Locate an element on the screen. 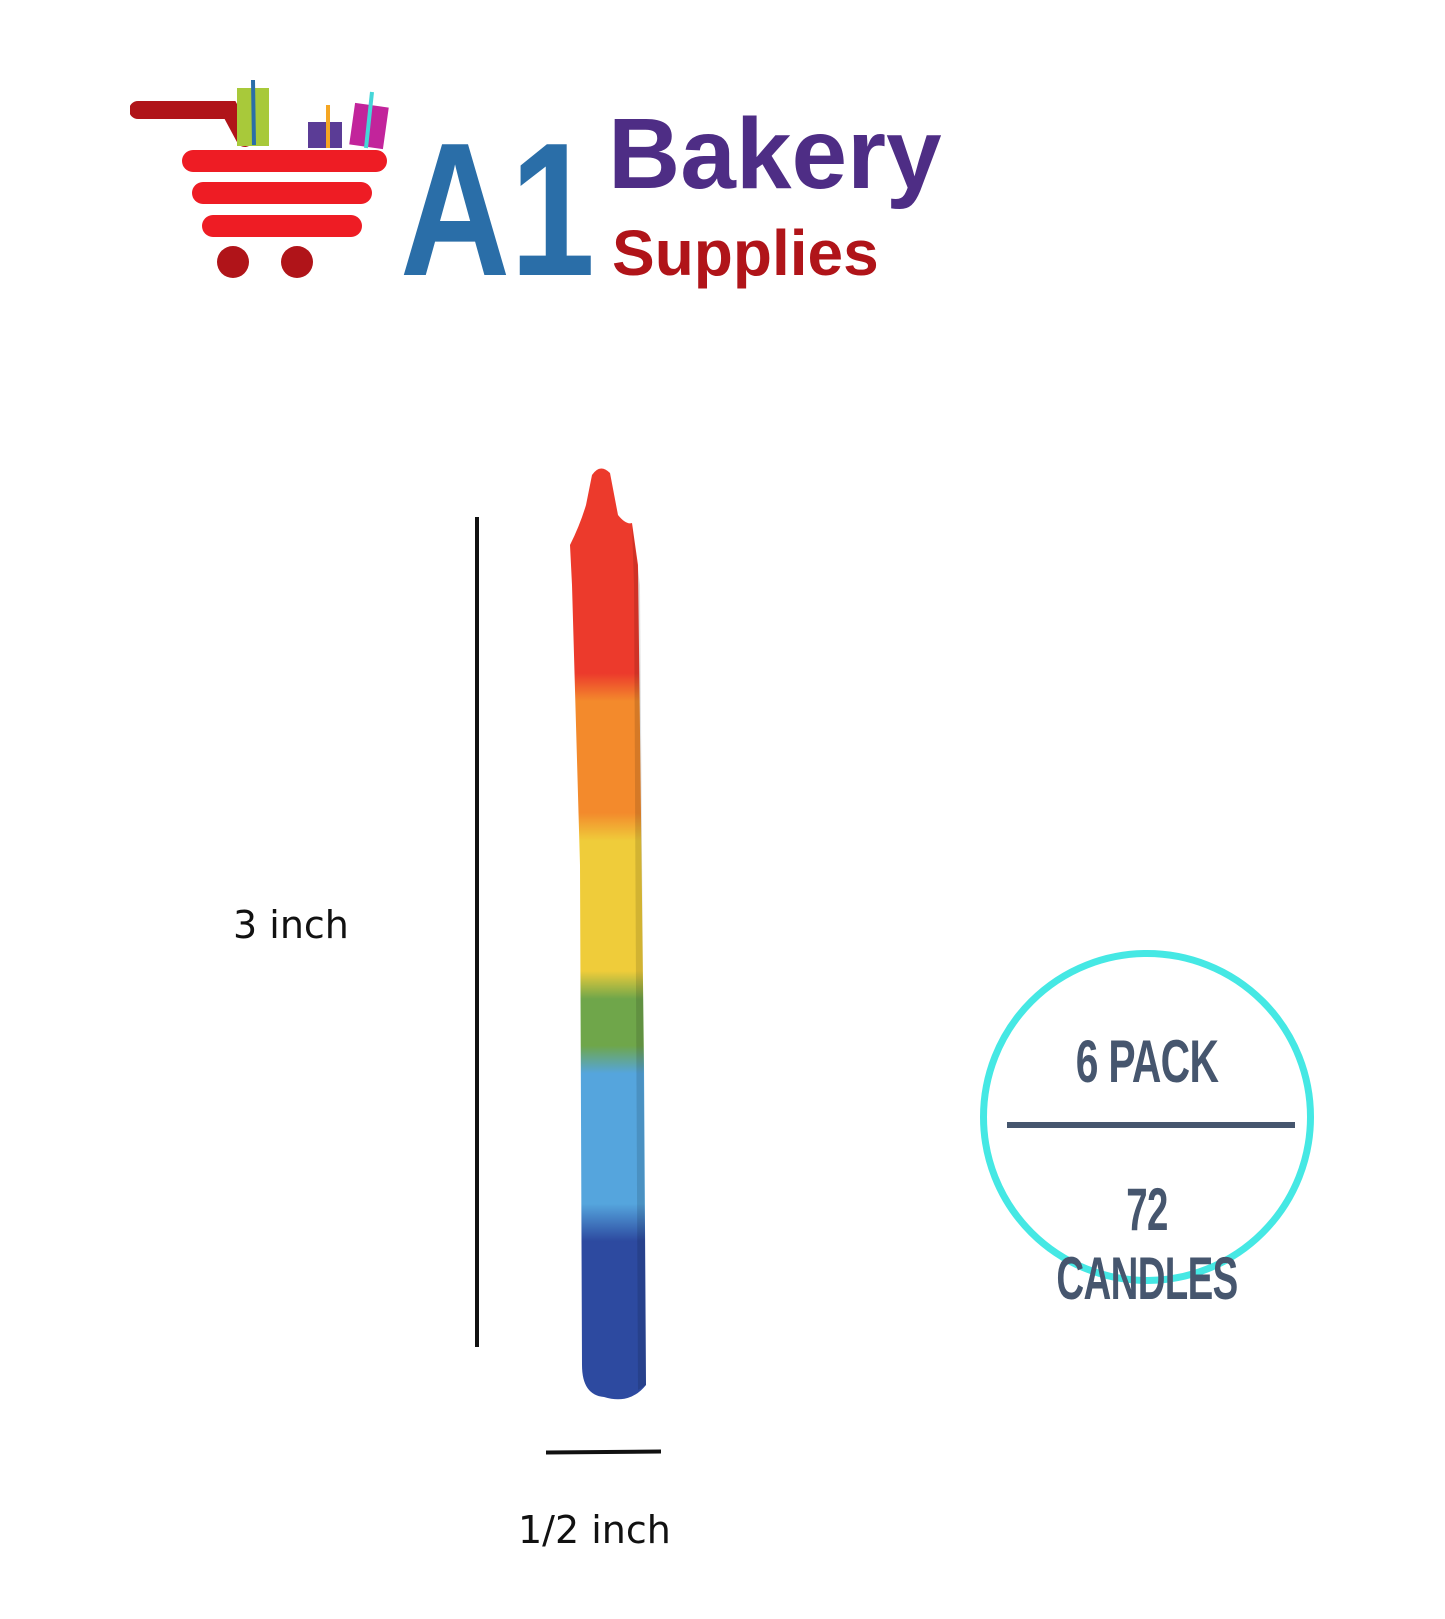  width-dimension-line is located at coordinates (603, 1452).